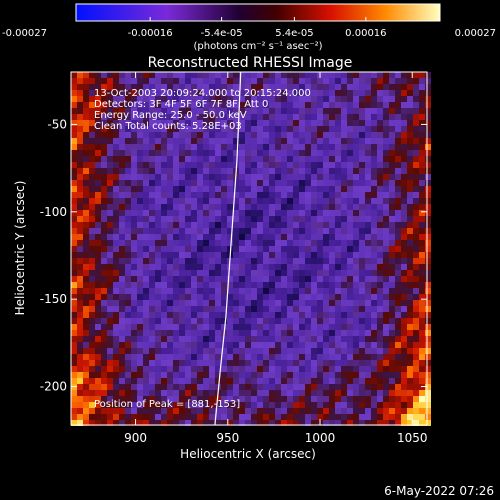 The height and width of the screenshot is (500, 500). I want to click on colorbar-tick-label: -0.00016, so click(150, 33).